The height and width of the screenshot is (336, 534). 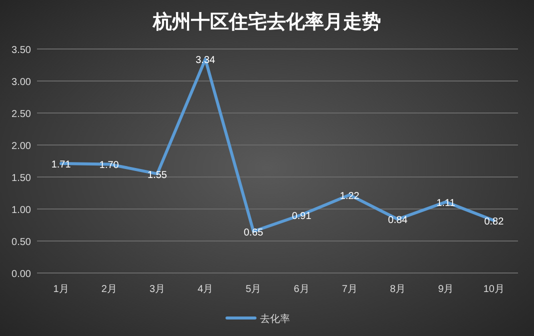 What do you see at coordinates (302, 289) in the screenshot?
I see `x-tick-label: 6月` at bounding box center [302, 289].